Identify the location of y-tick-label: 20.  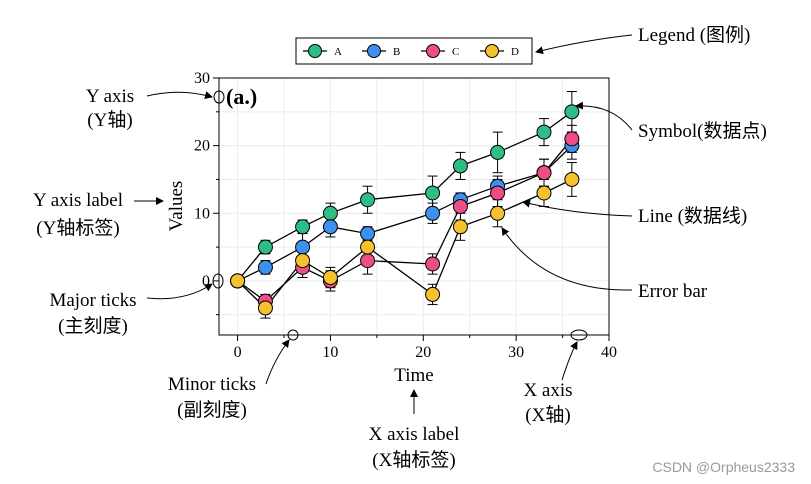
(202, 146).